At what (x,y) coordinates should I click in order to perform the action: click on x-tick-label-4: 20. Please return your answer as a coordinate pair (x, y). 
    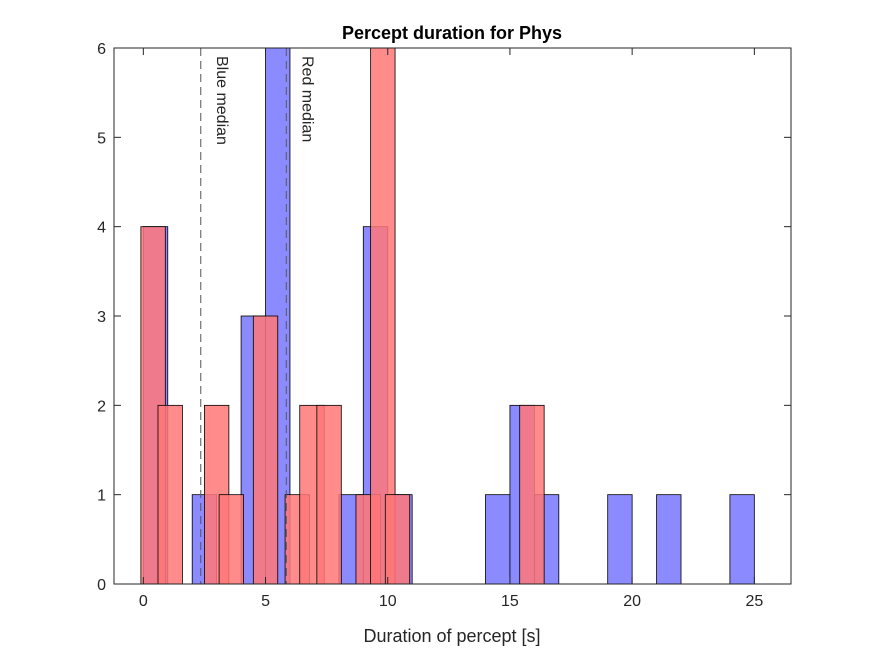
    Looking at the image, I should click on (632, 601).